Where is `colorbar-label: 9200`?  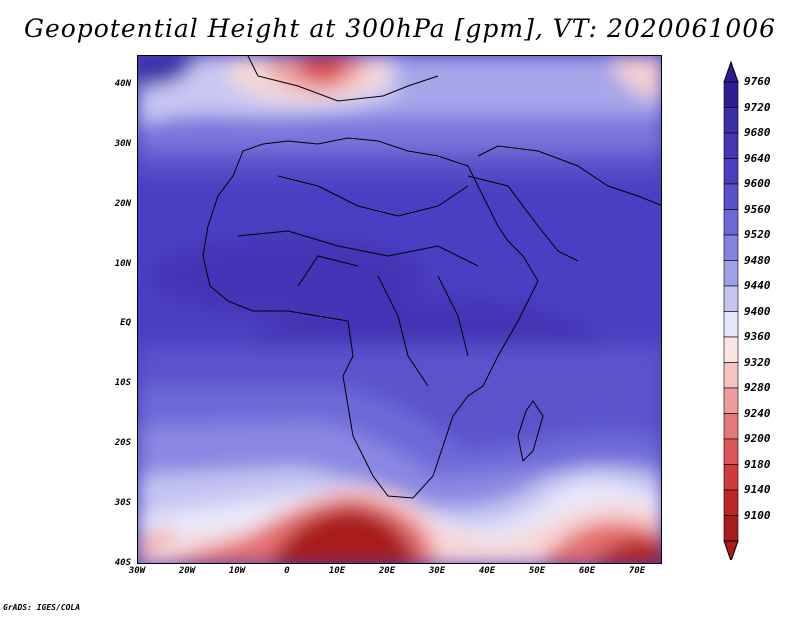
colorbar-label: 9200 is located at coordinates (757, 438).